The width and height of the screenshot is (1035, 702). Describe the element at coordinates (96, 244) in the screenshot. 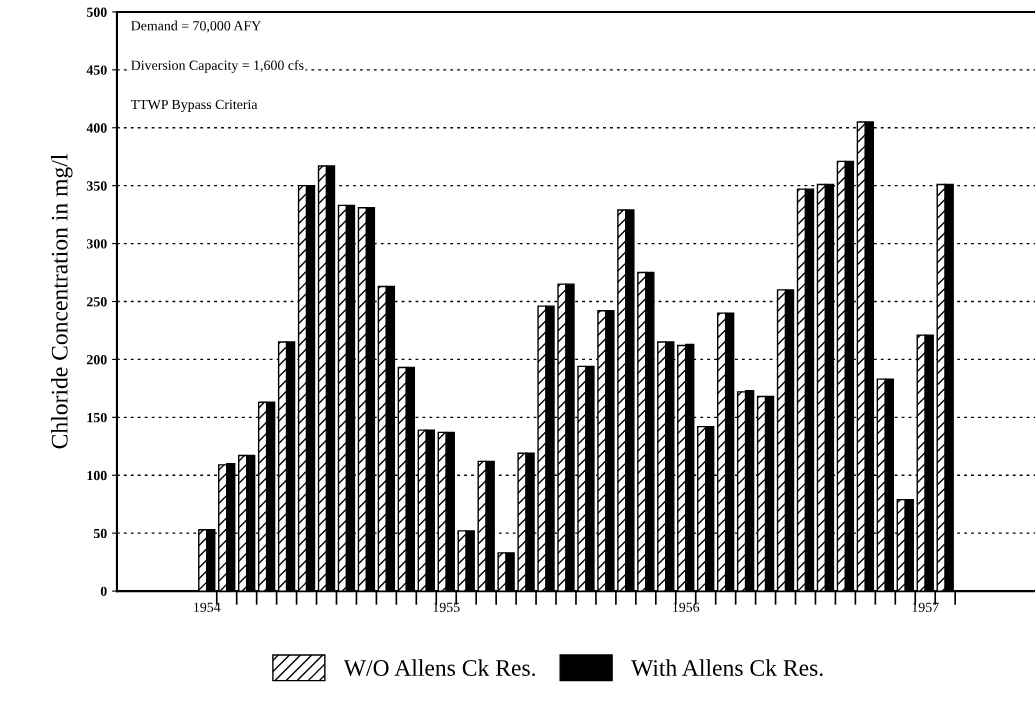

I see `y-tick-label: 300` at that location.